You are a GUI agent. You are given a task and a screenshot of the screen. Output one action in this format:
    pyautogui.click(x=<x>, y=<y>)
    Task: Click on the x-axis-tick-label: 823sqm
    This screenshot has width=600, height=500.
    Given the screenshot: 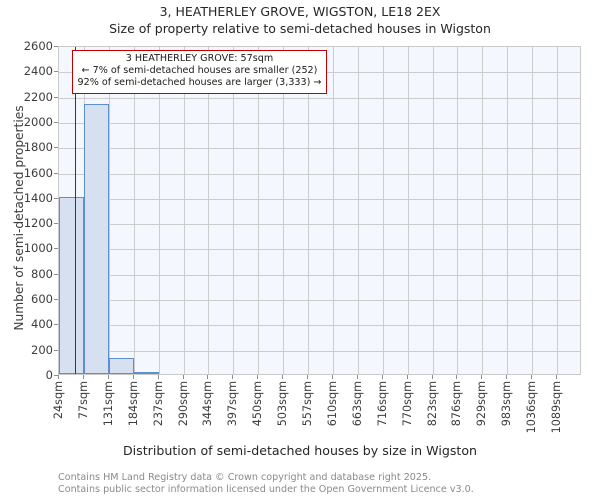 What is the action you would take?
    pyautogui.click(x=432, y=404)
    